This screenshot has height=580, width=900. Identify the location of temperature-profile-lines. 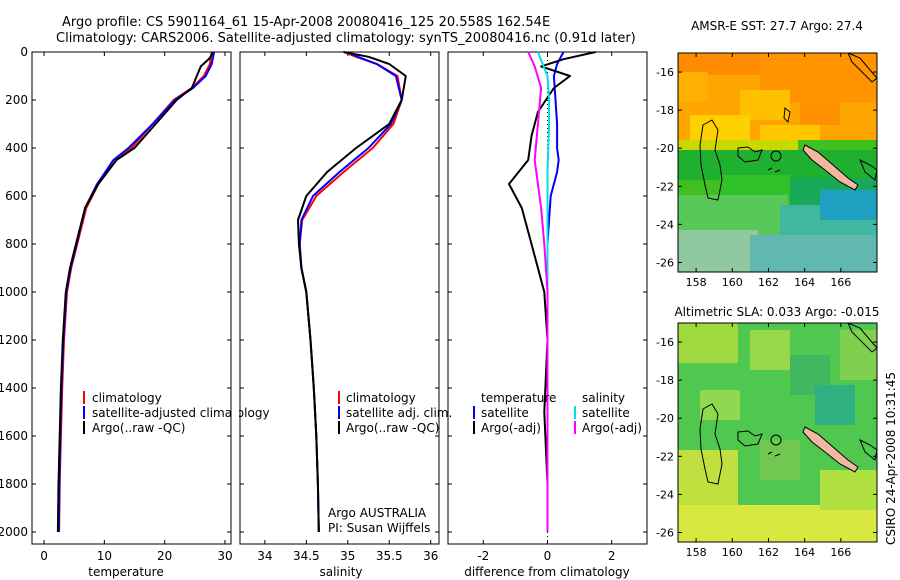
(136, 292).